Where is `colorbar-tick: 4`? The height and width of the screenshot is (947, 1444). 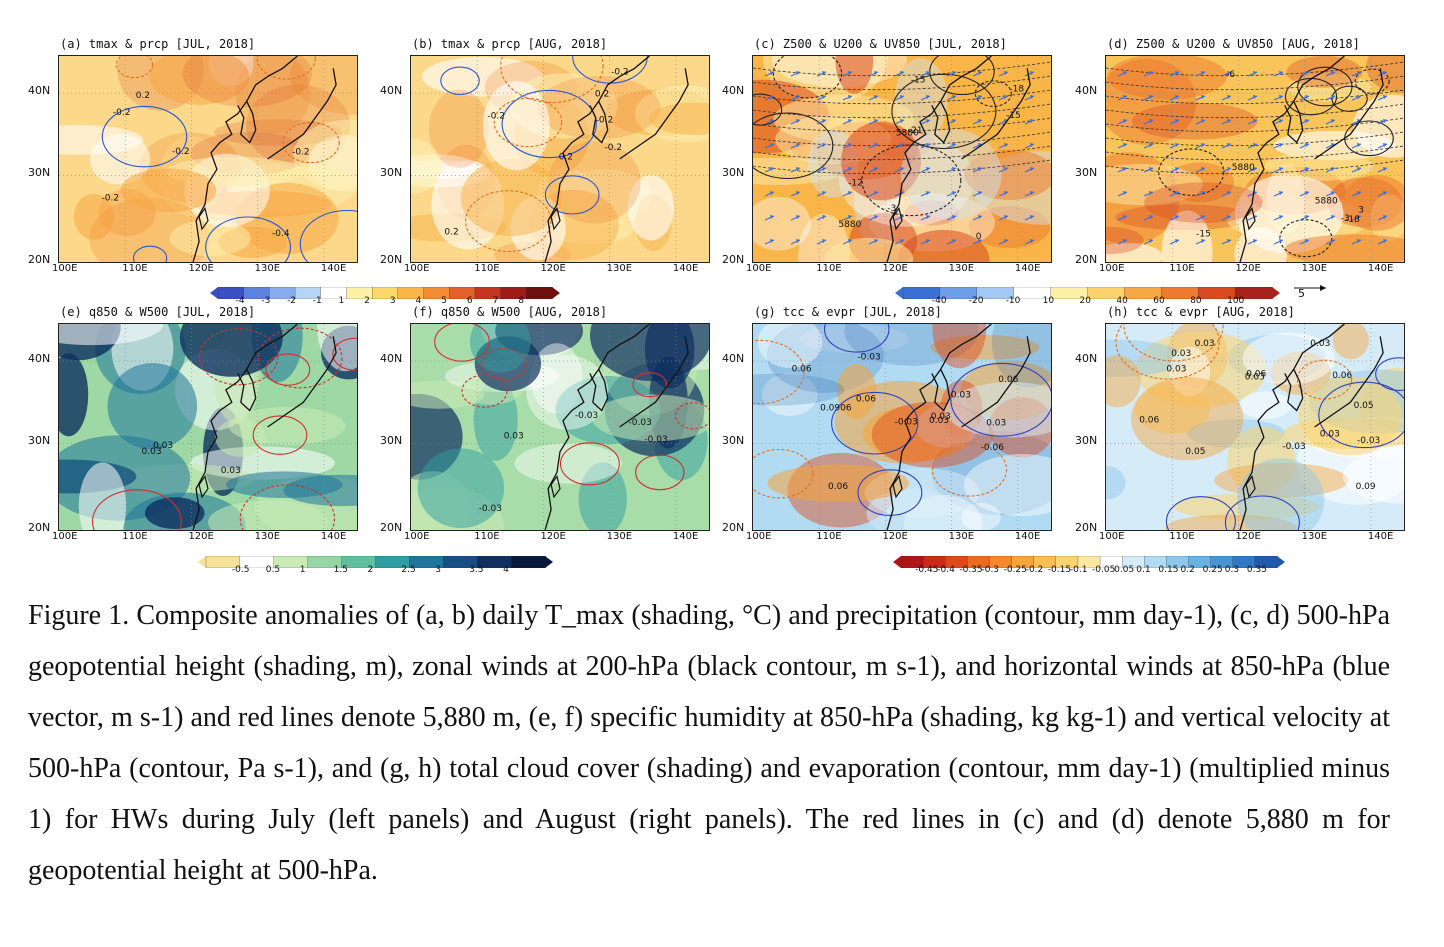 colorbar-tick: 4 is located at coordinates (506, 570).